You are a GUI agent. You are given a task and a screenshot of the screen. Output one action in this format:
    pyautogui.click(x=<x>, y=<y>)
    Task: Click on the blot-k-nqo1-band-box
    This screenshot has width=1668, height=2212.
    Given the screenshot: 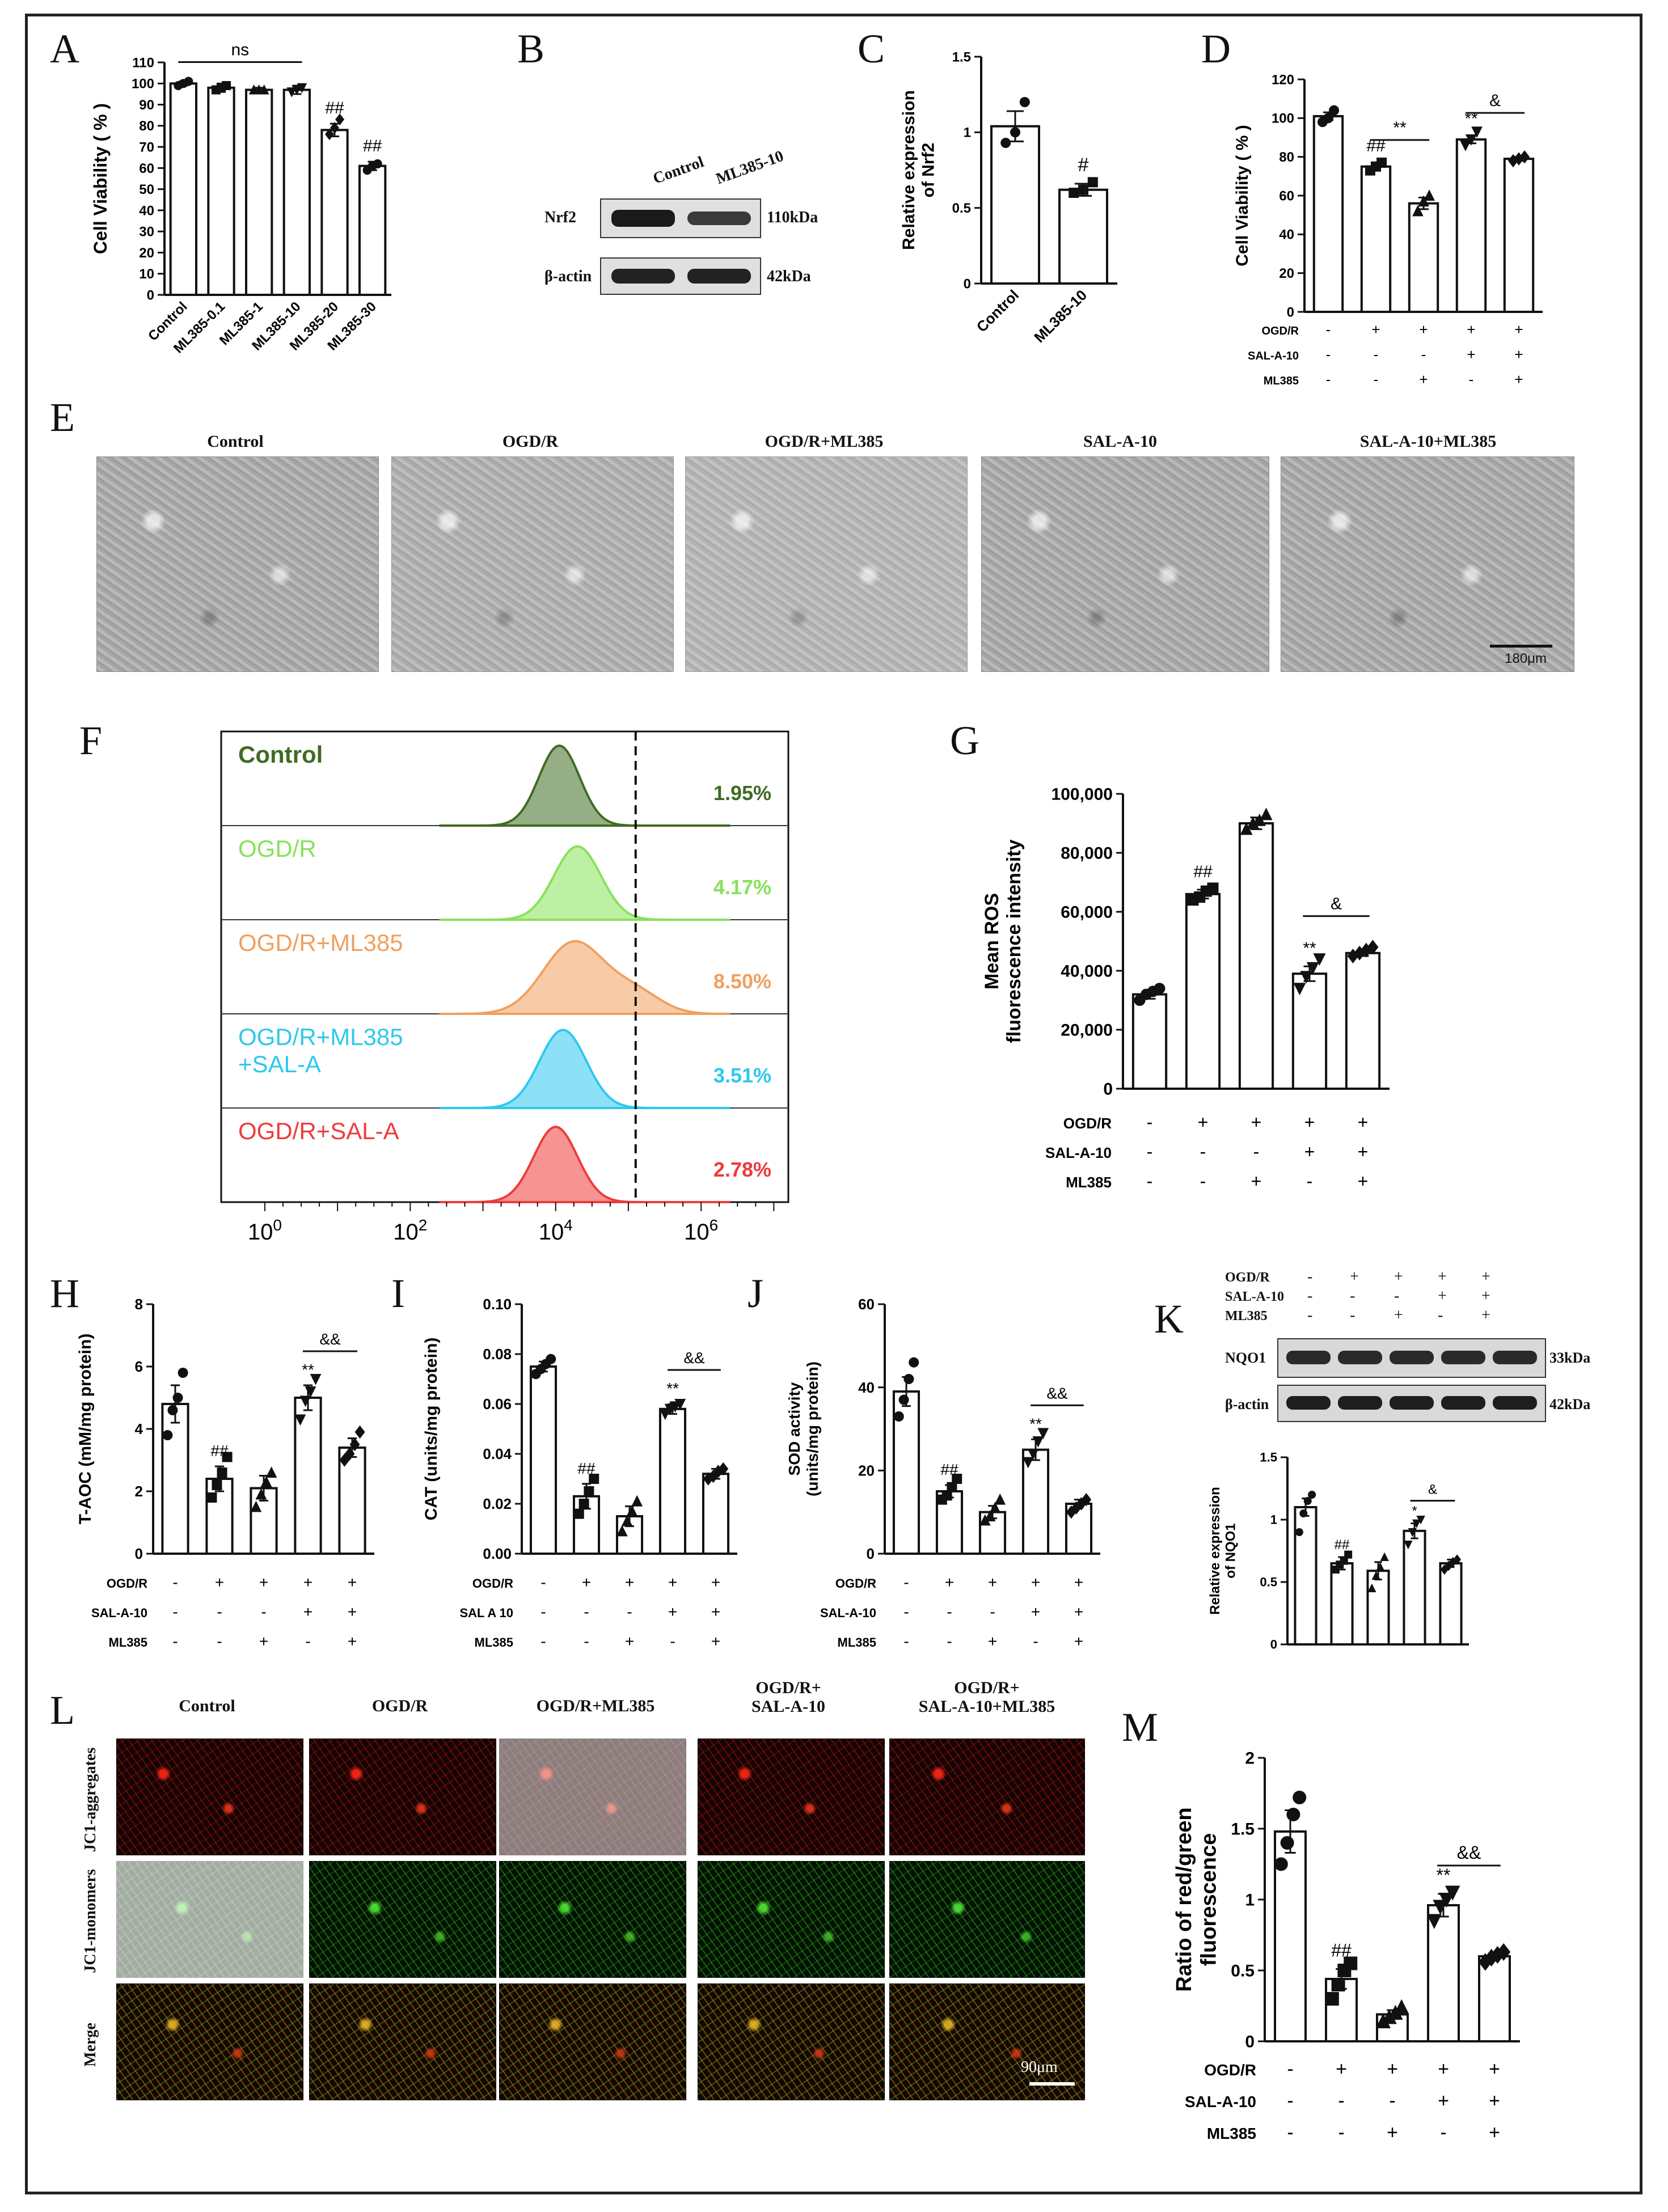 What is the action you would take?
    pyautogui.click(x=1411, y=1358)
    